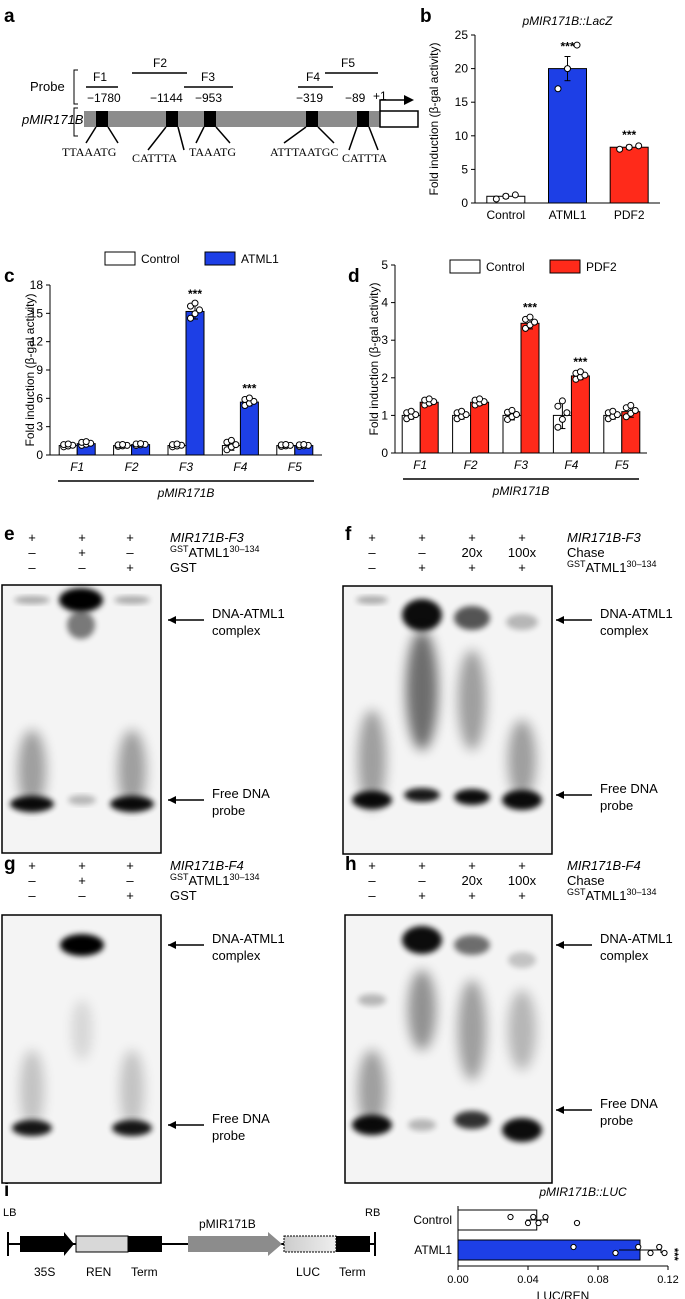  Describe the element at coordinates (571, 465) in the screenshot. I see `x-tick-label: F4` at that location.